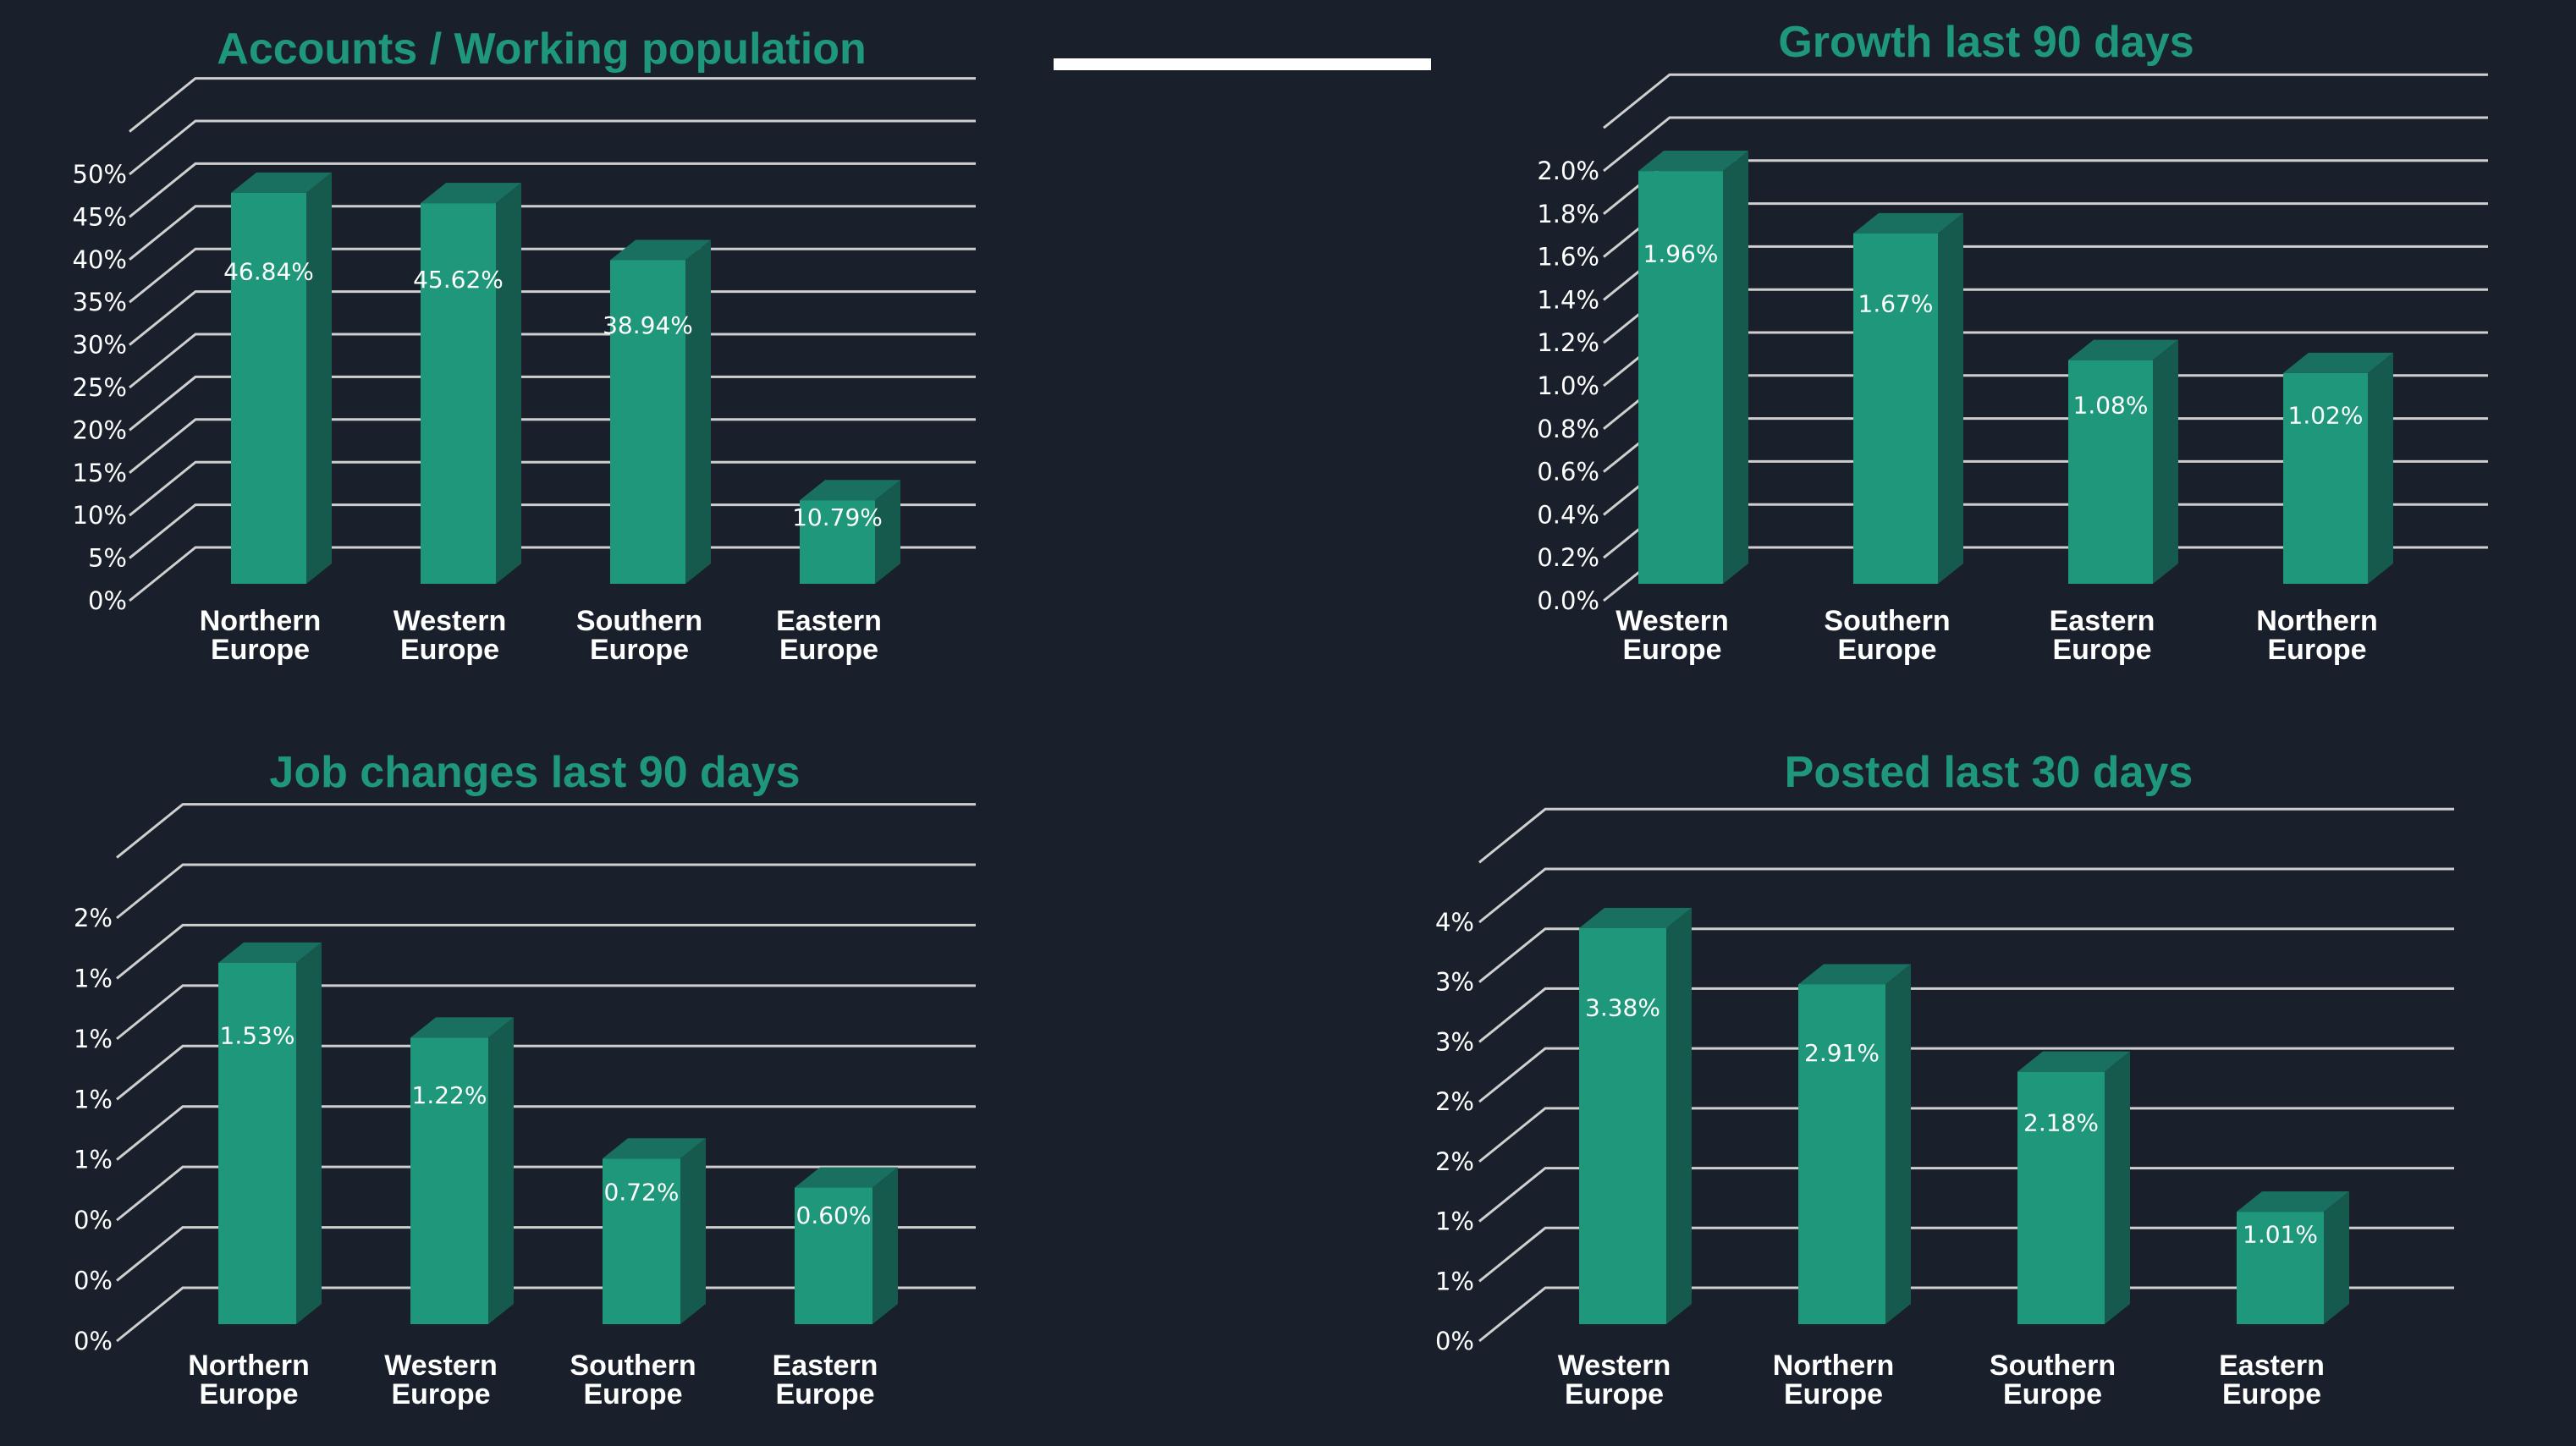  I want to click on data-label: 1.96%, so click(1681, 254).